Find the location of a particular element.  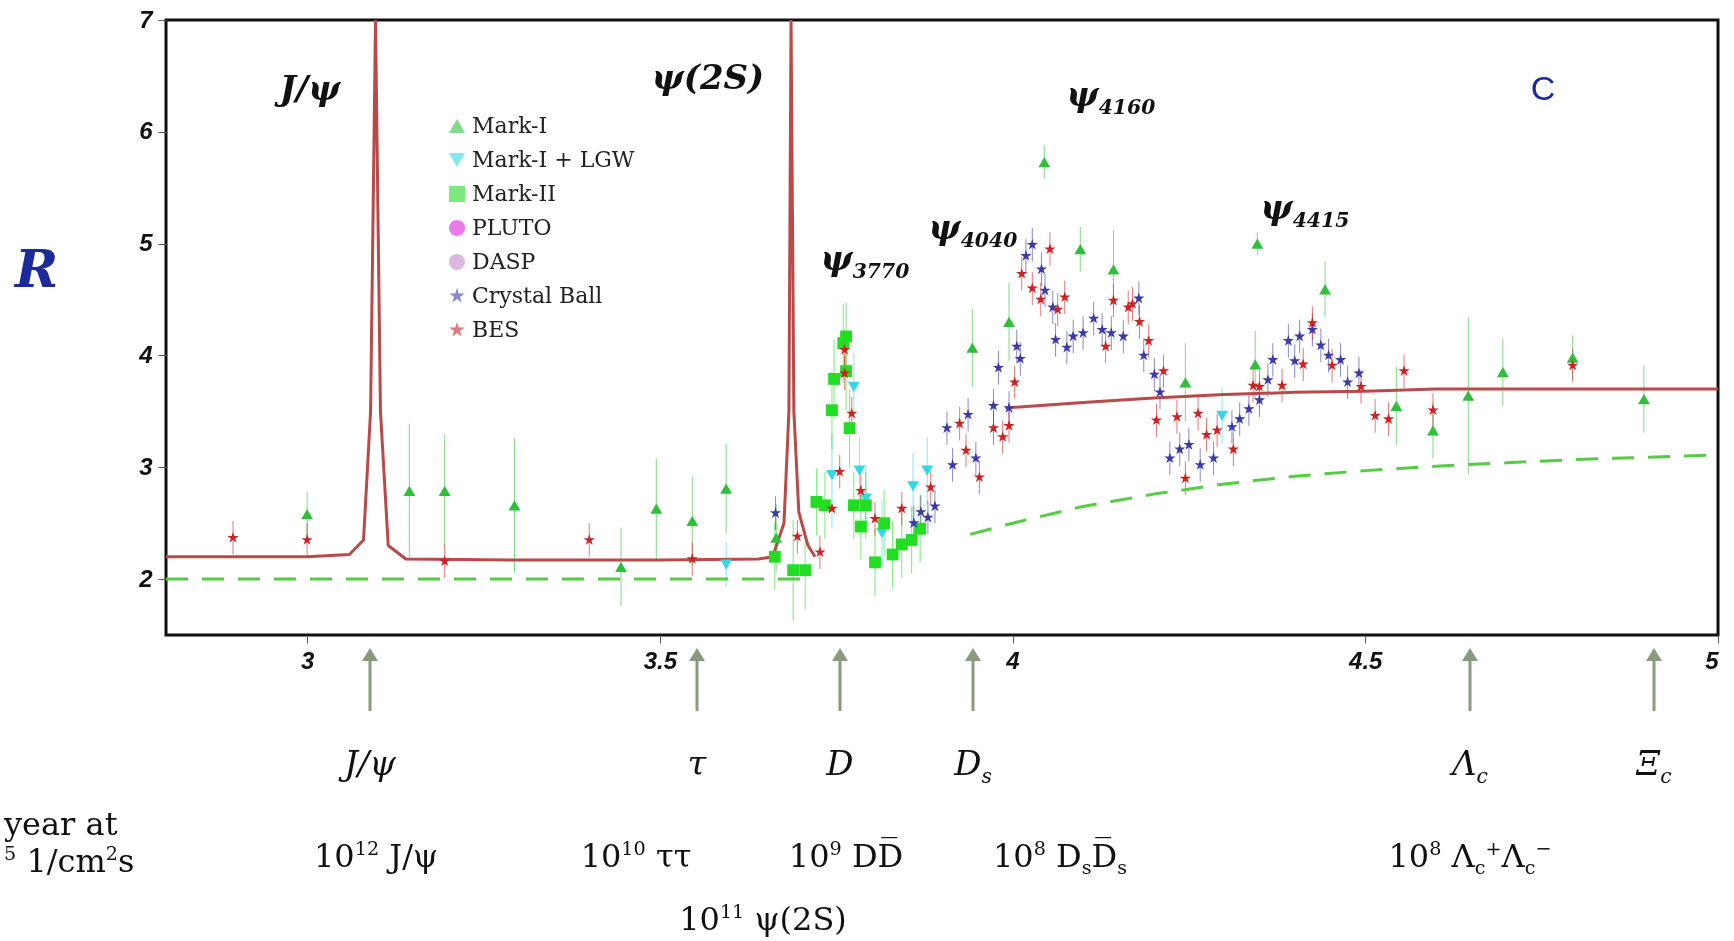

x-tick-label: 3.5 is located at coordinates (660, 660).